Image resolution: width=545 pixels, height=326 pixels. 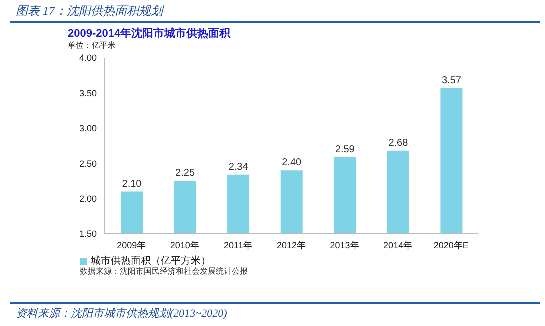 What do you see at coordinates (345, 150) in the screenshot?
I see `data-label: 2.59` at bounding box center [345, 150].